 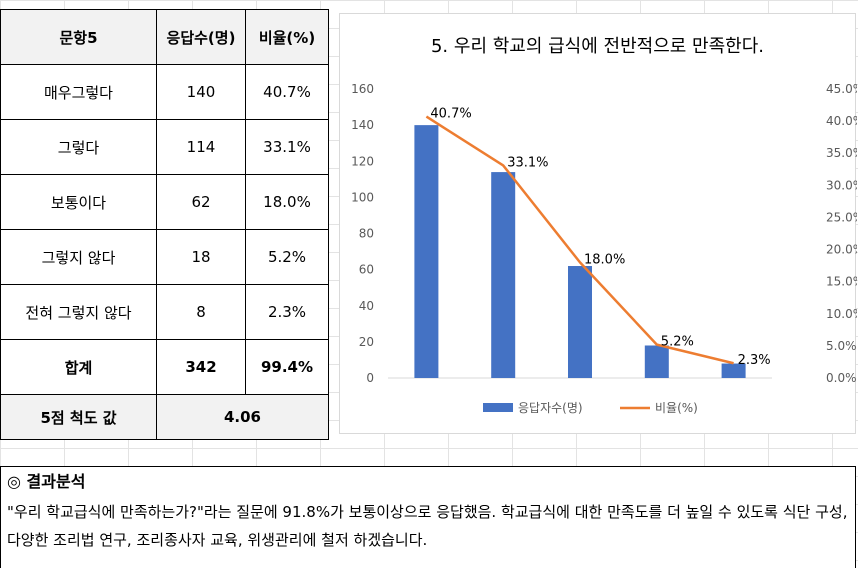 What do you see at coordinates (841, 378) in the screenshot?
I see `y2-tick-label: 0.0%` at bounding box center [841, 378].